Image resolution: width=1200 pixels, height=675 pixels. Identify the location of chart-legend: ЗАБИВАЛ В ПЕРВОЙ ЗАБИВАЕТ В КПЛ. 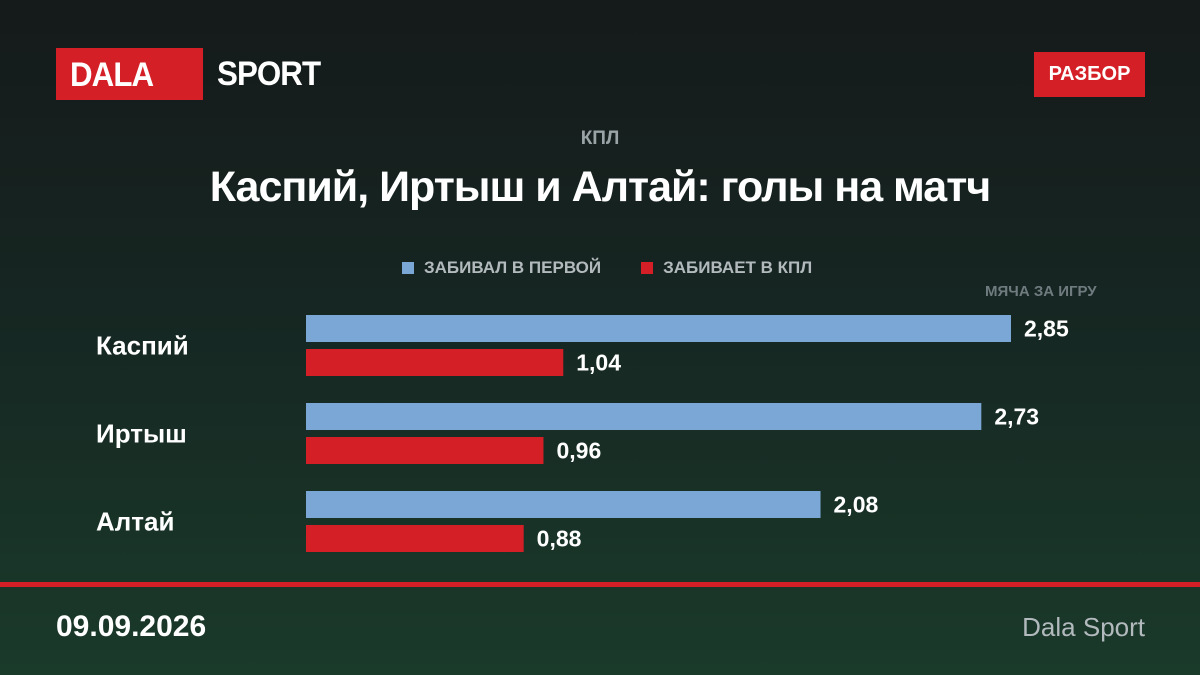
(627, 268).